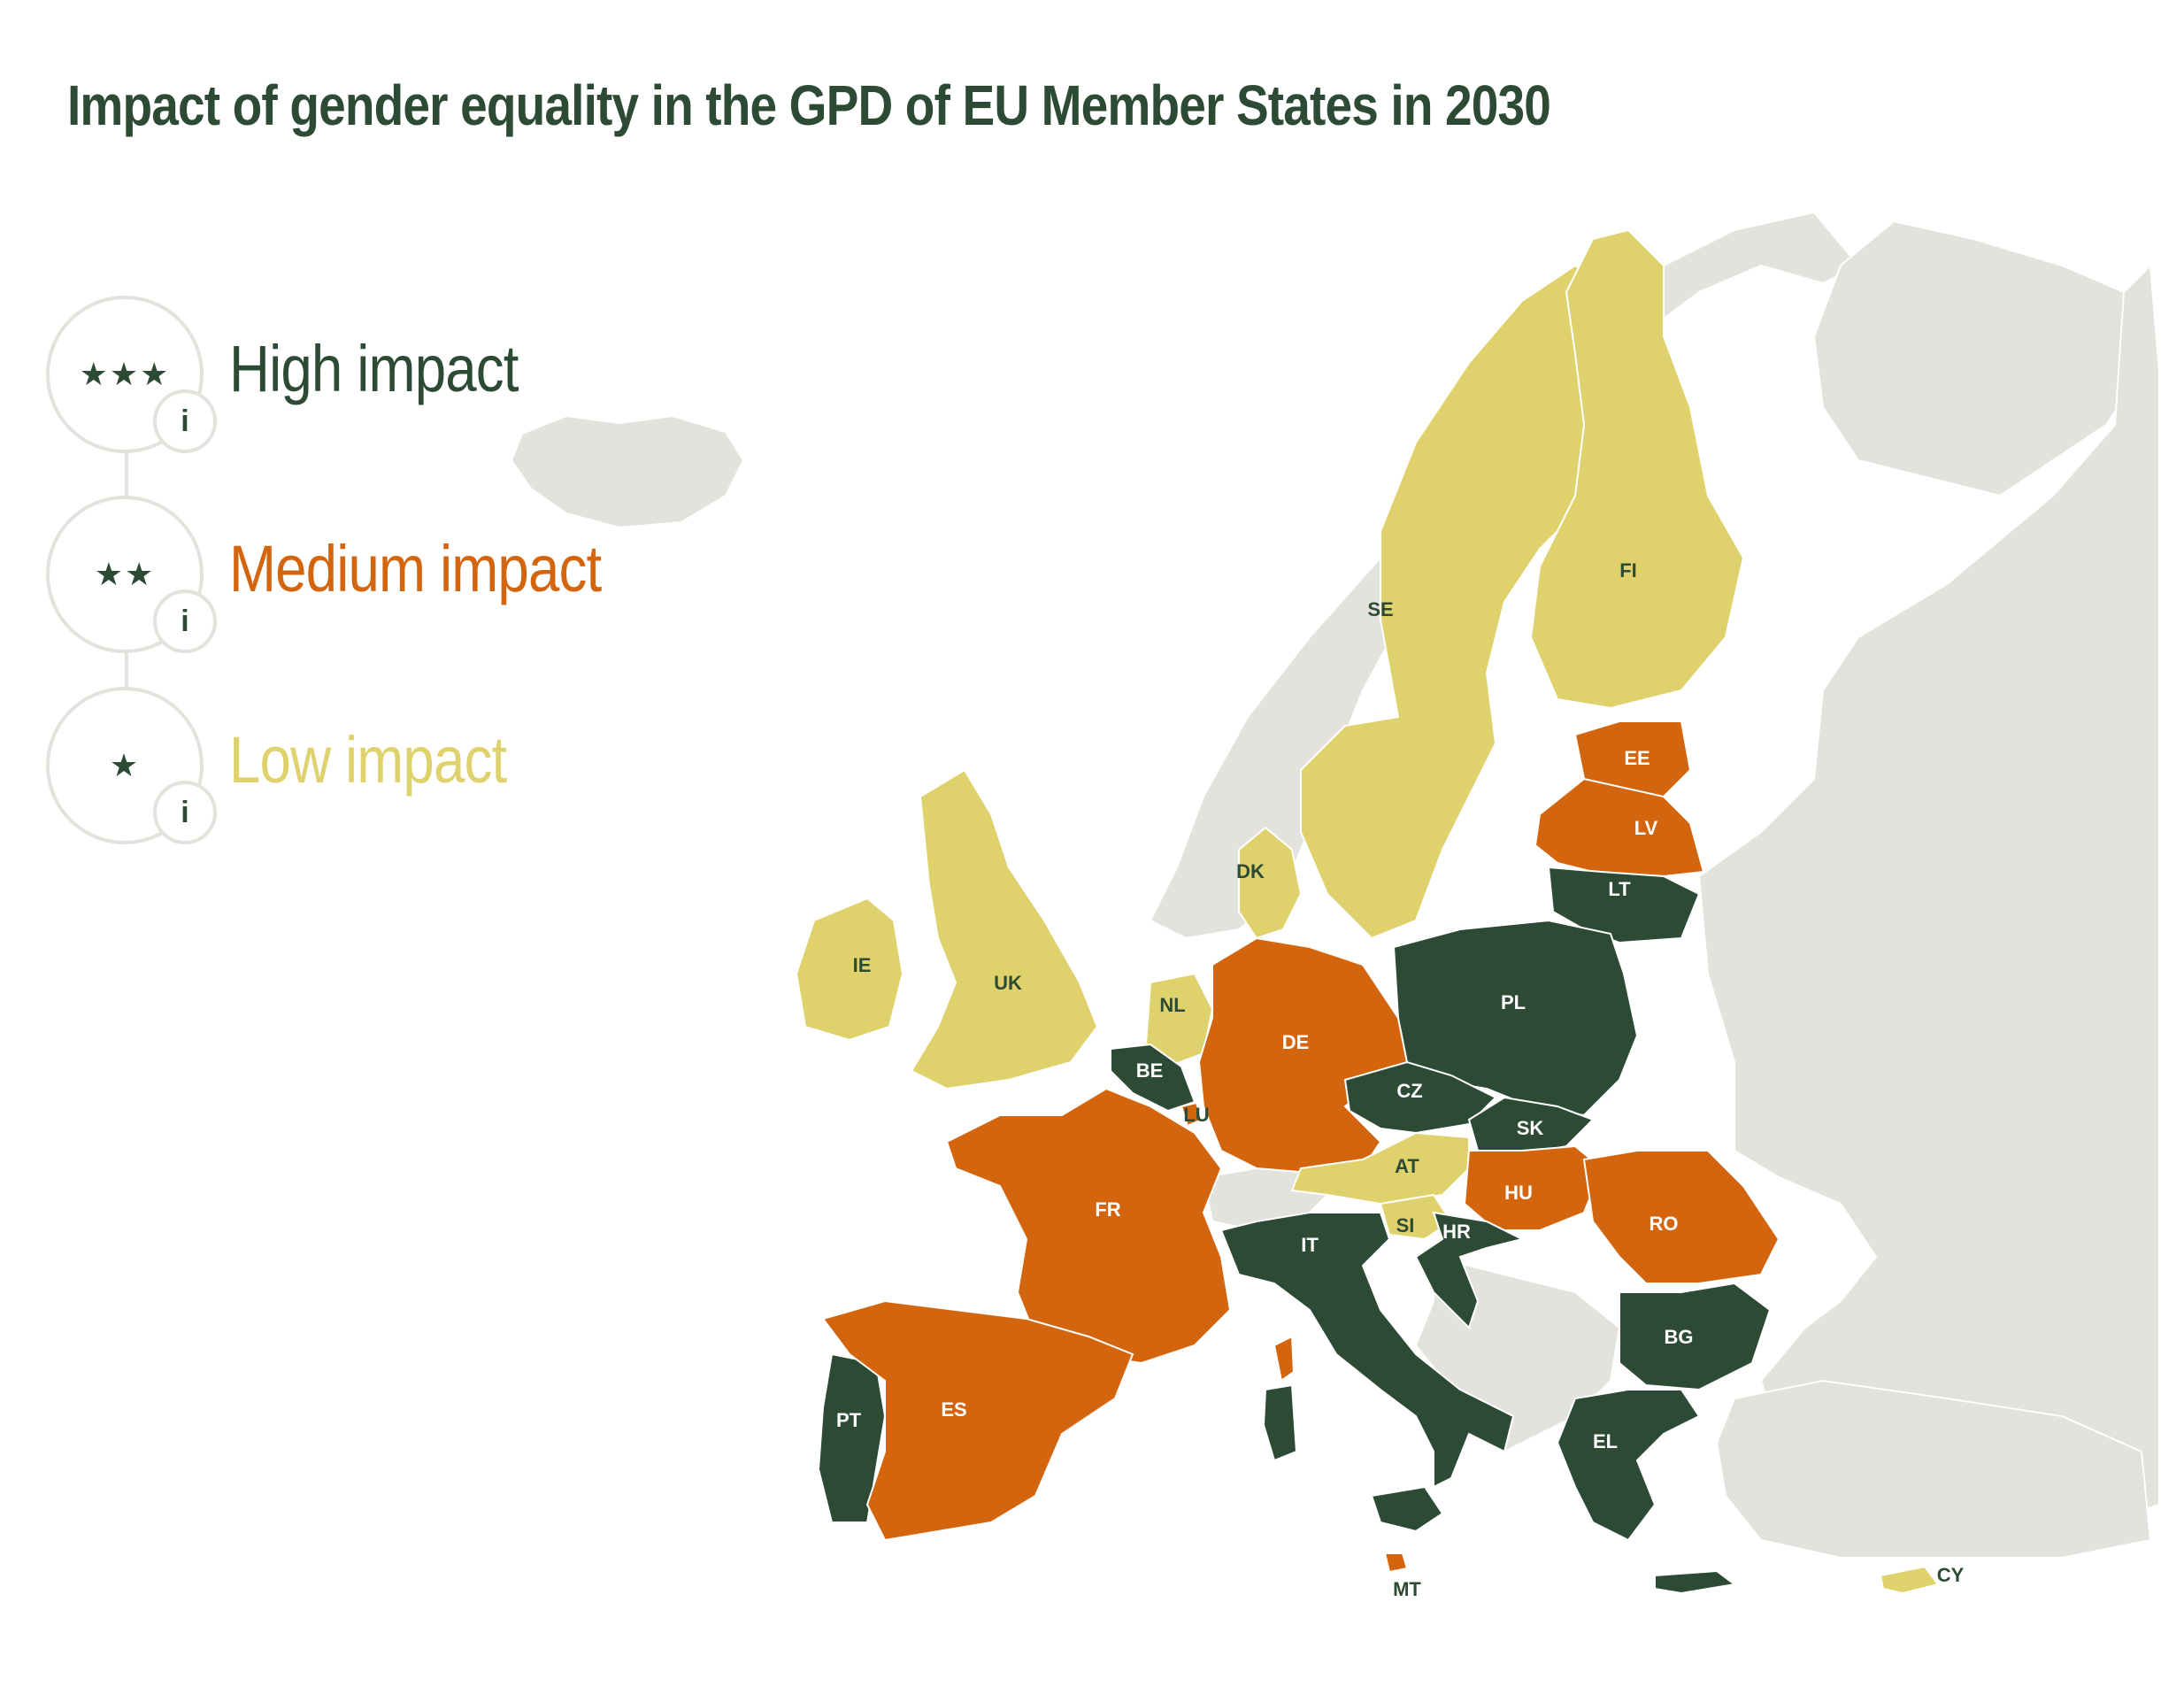  What do you see at coordinates (1270, 883) in the screenshot?
I see `region-dk` at bounding box center [1270, 883].